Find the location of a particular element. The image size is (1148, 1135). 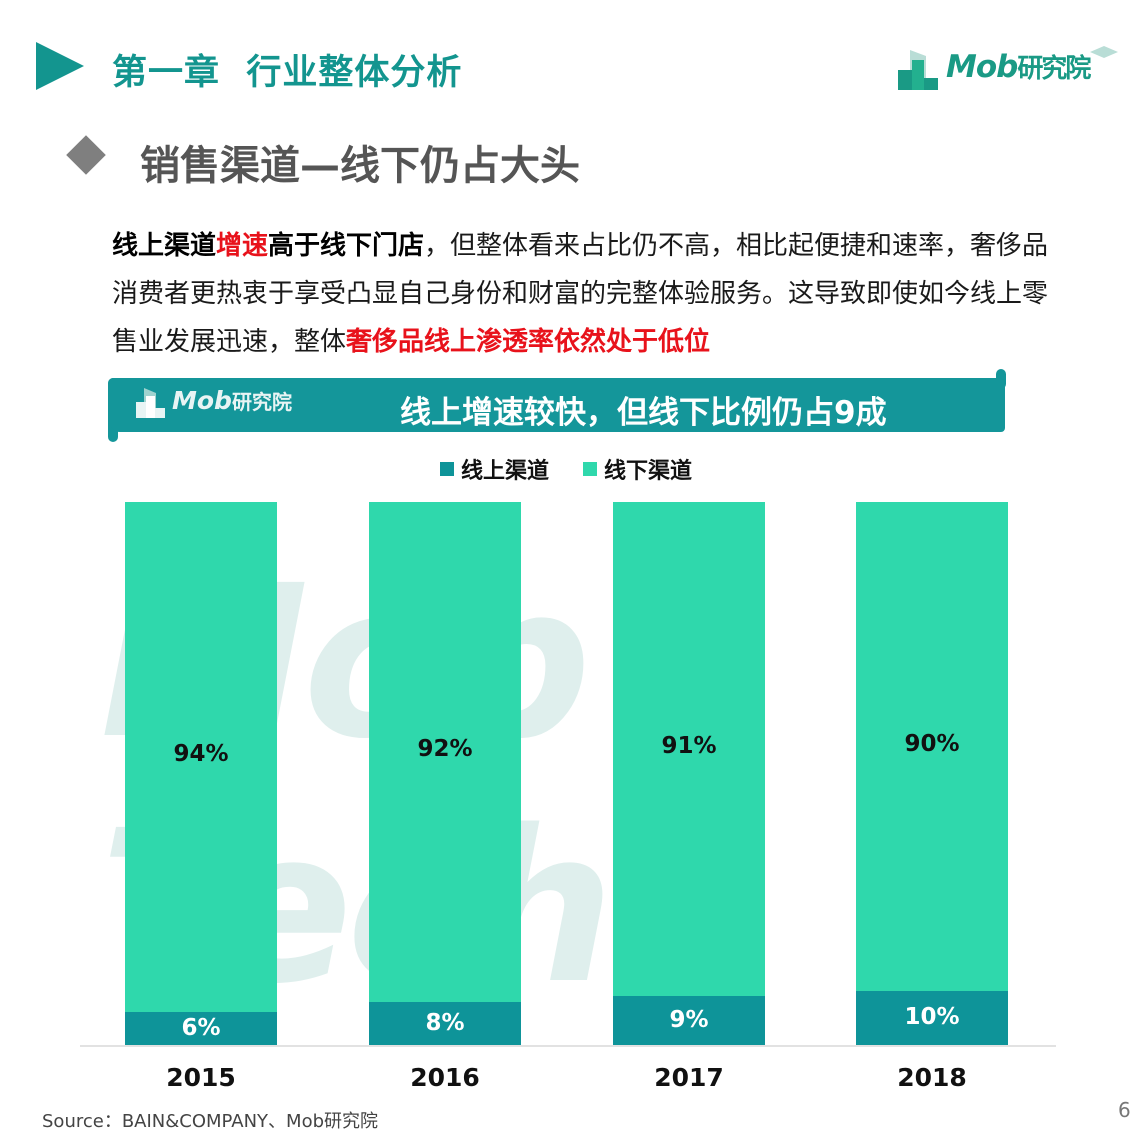

data-label-offline: 92% is located at coordinates (445, 749).